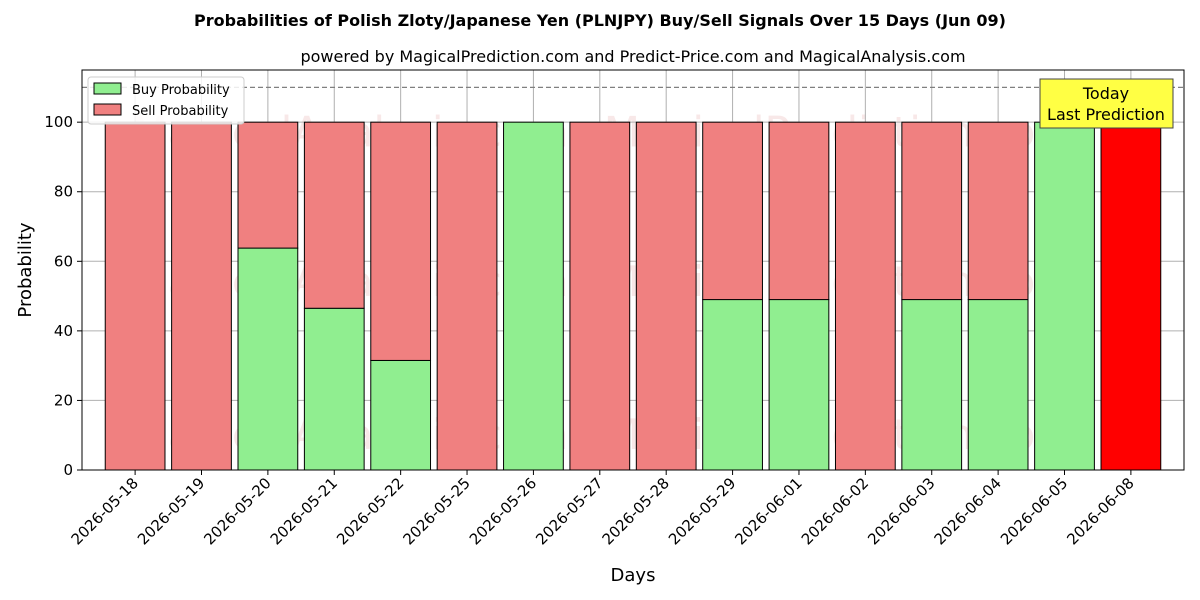  I want to click on legend: Buy Probability Sell Probability, so click(166, 100).